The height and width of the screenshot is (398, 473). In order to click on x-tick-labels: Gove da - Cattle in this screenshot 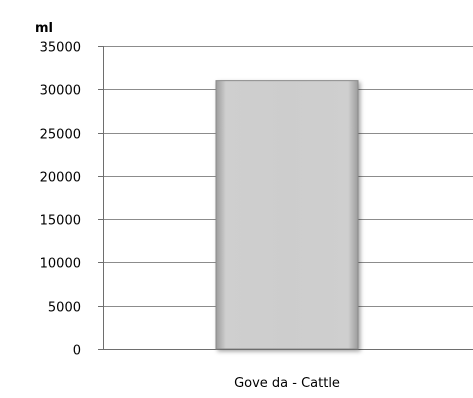, I will do `click(287, 383)`.